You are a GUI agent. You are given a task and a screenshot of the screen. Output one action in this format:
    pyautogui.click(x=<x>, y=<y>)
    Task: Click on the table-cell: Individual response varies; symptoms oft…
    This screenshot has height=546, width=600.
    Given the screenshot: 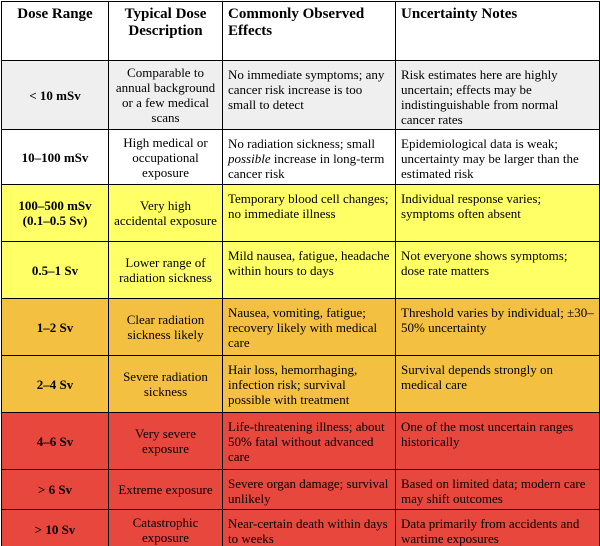 What is the action you would take?
    pyautogui.click(x=497, y=213)
    